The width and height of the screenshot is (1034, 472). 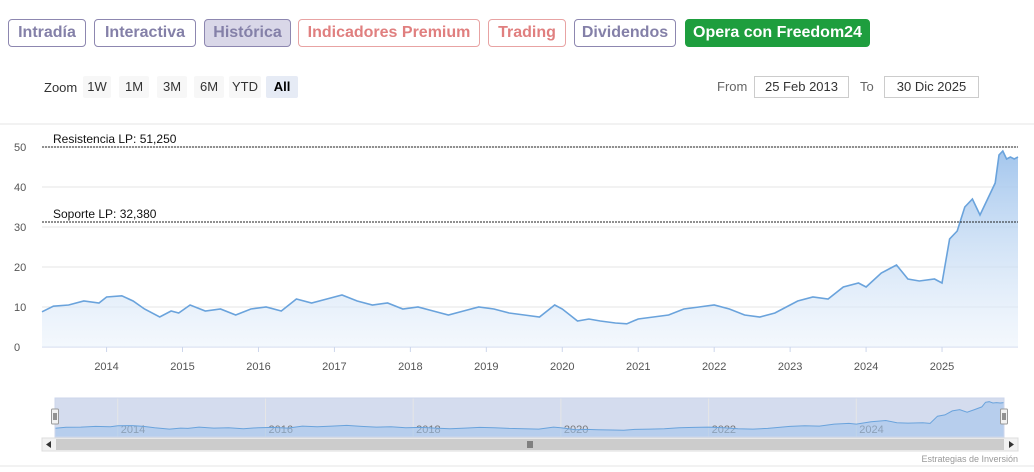 I want to click on tab-dividendos: Dividendos, so click(x=625, y=33).